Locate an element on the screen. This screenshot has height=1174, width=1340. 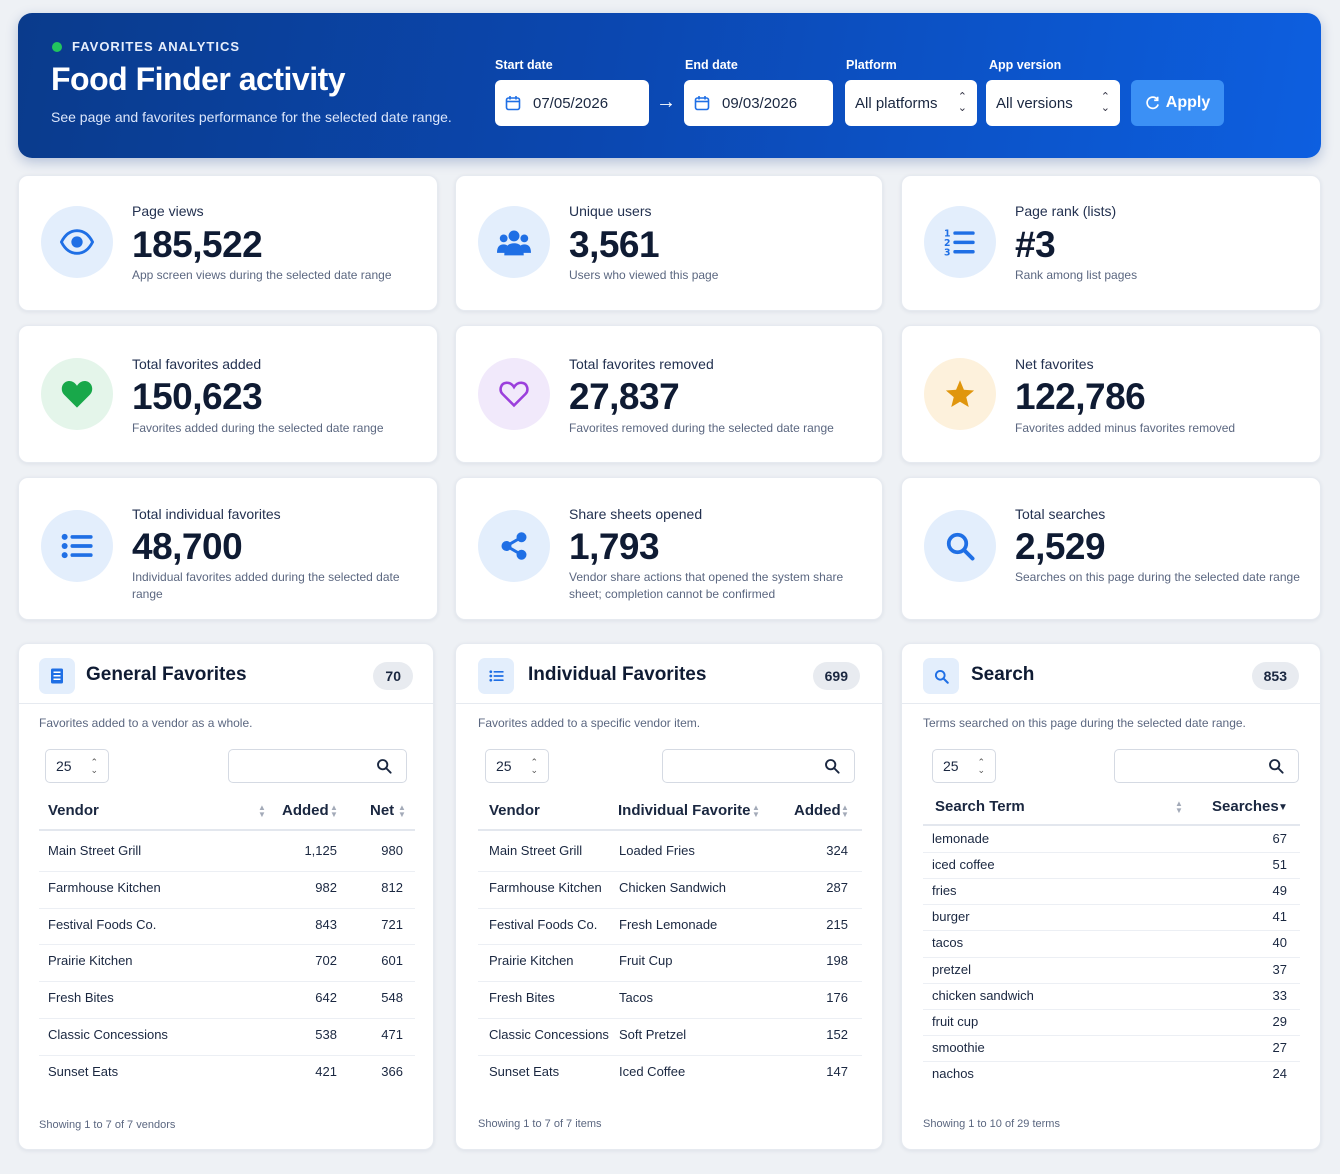
status-dot is located at coordinates (57, 46).